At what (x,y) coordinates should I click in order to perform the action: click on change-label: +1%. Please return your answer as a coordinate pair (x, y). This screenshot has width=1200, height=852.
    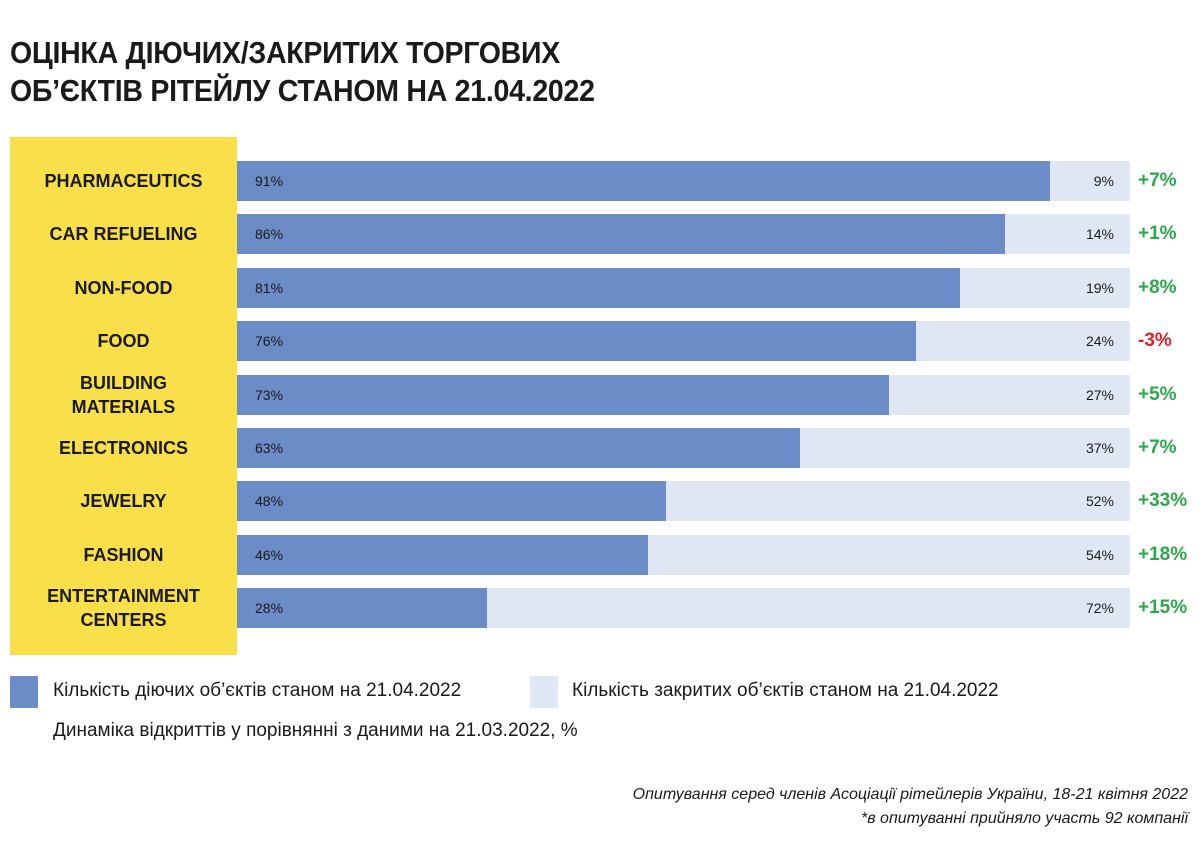
    Looking at the image, I should click on (1157, 233).